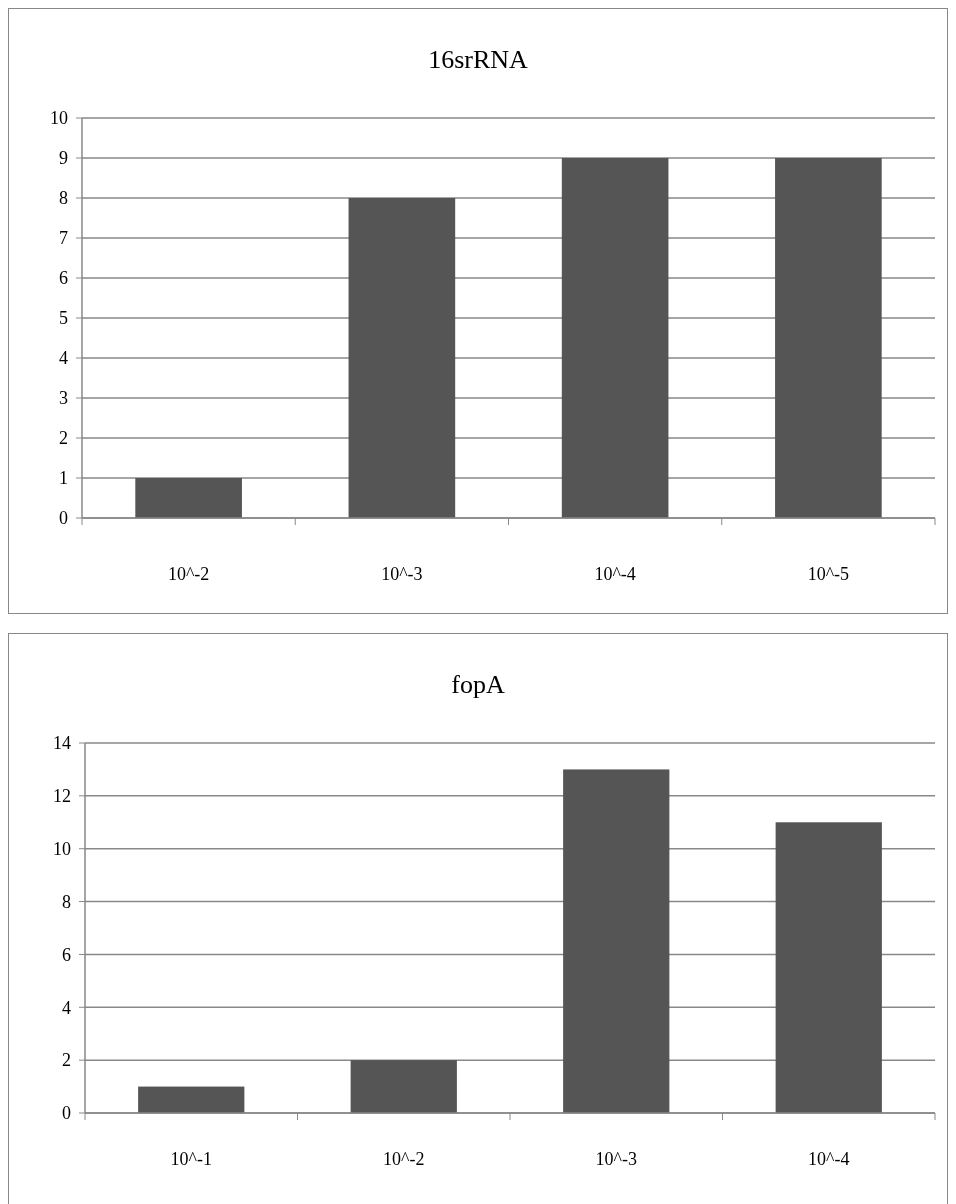 The height and width of the screenshot is (1204, 956). Describe the element at coordinates (478, 59) in the screenshot. I see `chart-title: 16srRNA` at that location.